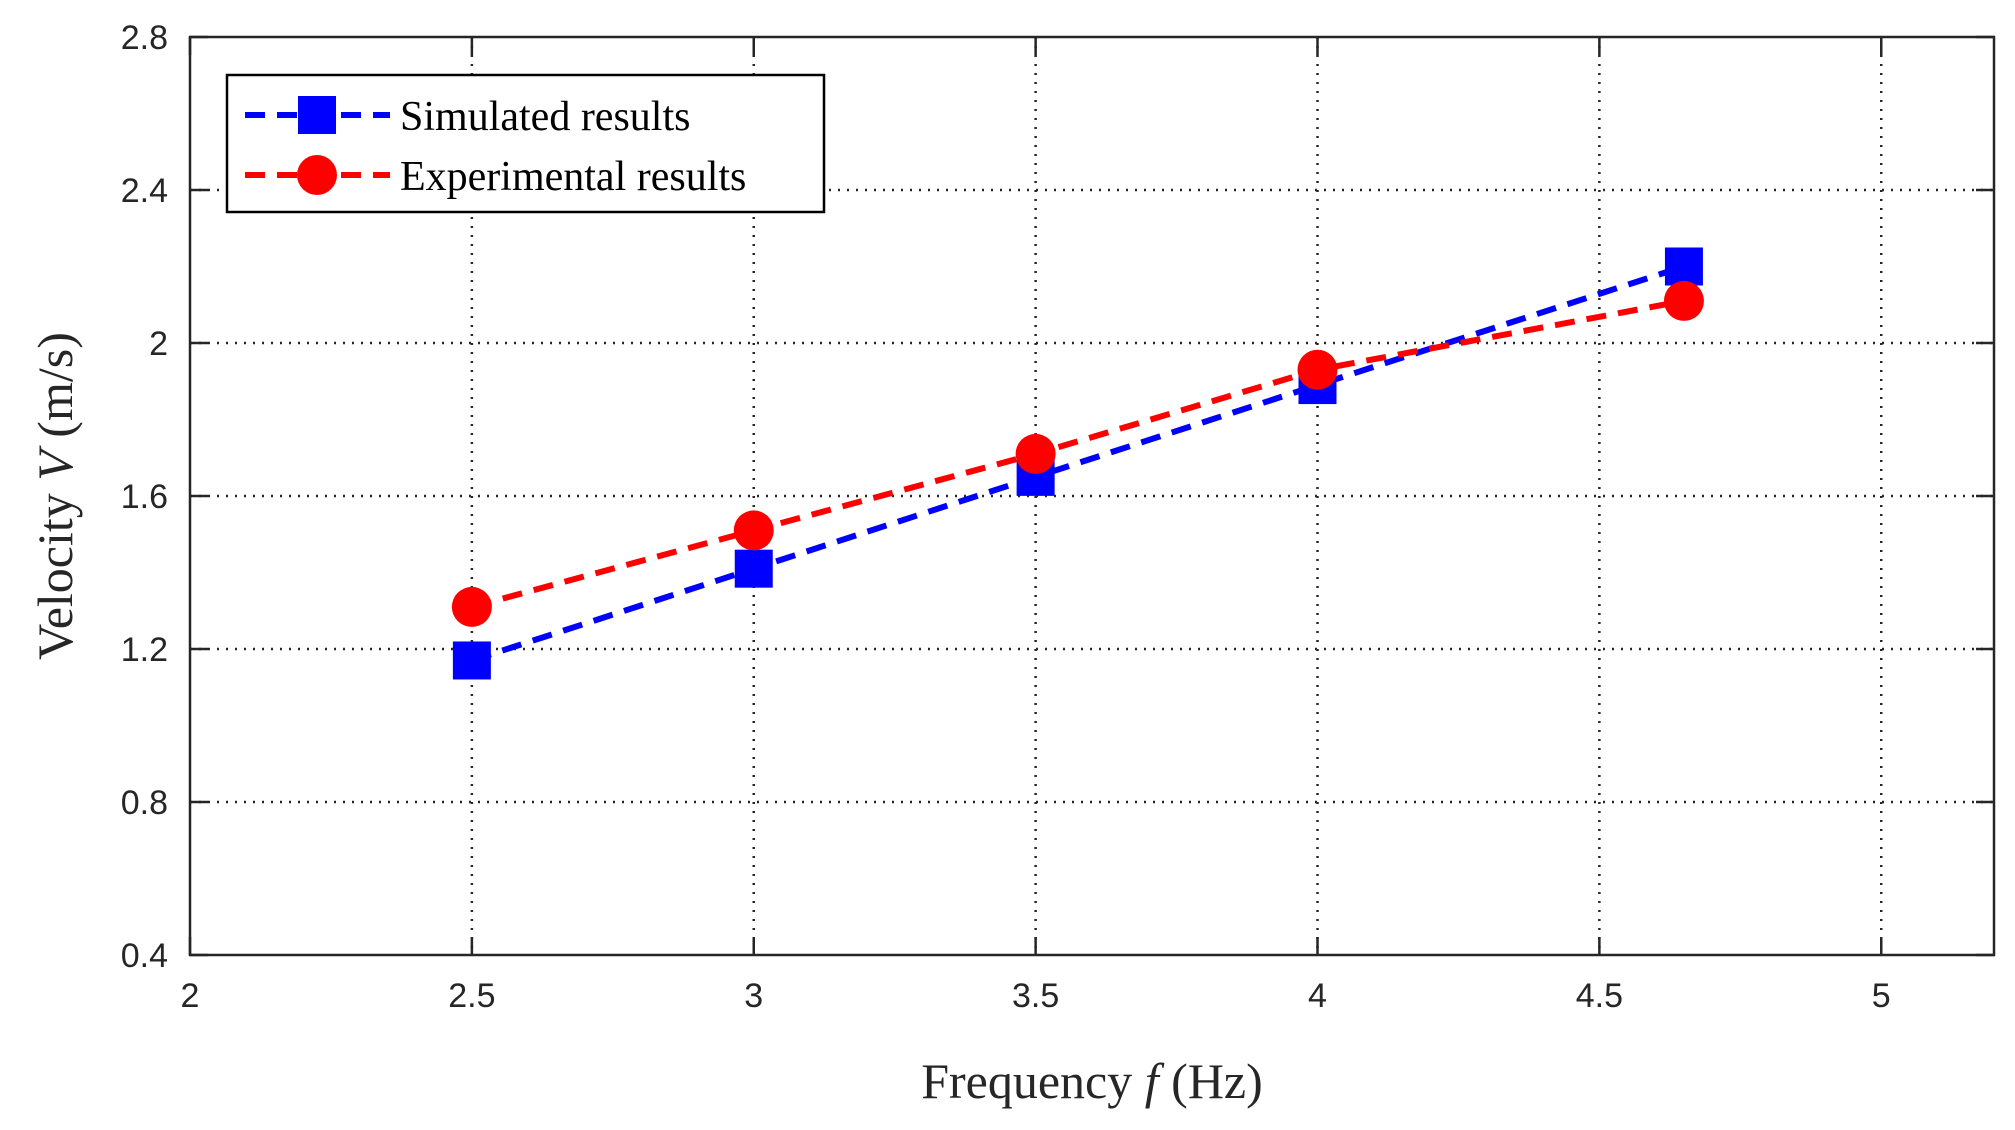 Image resolution: width=2015 pixels, height=1130 pixels. Describe the element at coordinates (753, 996) in the screenshot. I see `x-tick-label: 3` at that location.